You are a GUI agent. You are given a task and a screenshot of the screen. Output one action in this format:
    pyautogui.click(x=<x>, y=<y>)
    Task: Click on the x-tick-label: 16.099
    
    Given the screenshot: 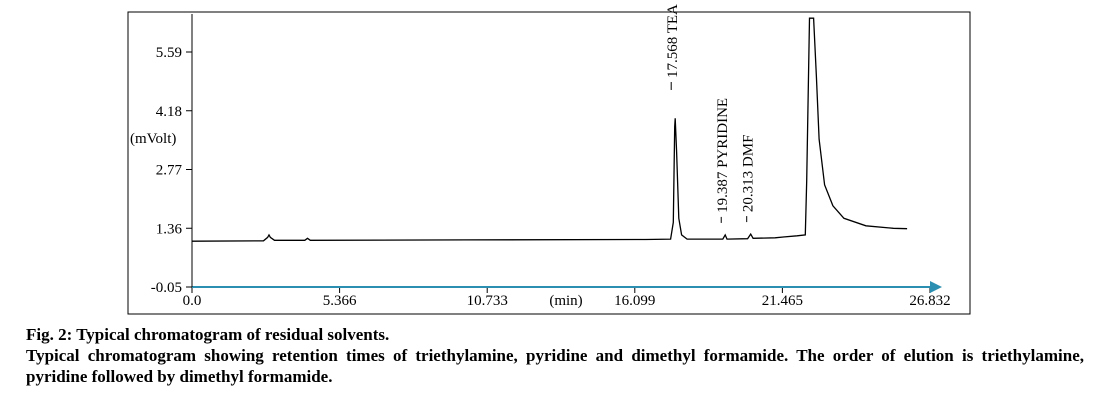 What is the action you would take?
    pyautogui.click(x=634, y=301)
    